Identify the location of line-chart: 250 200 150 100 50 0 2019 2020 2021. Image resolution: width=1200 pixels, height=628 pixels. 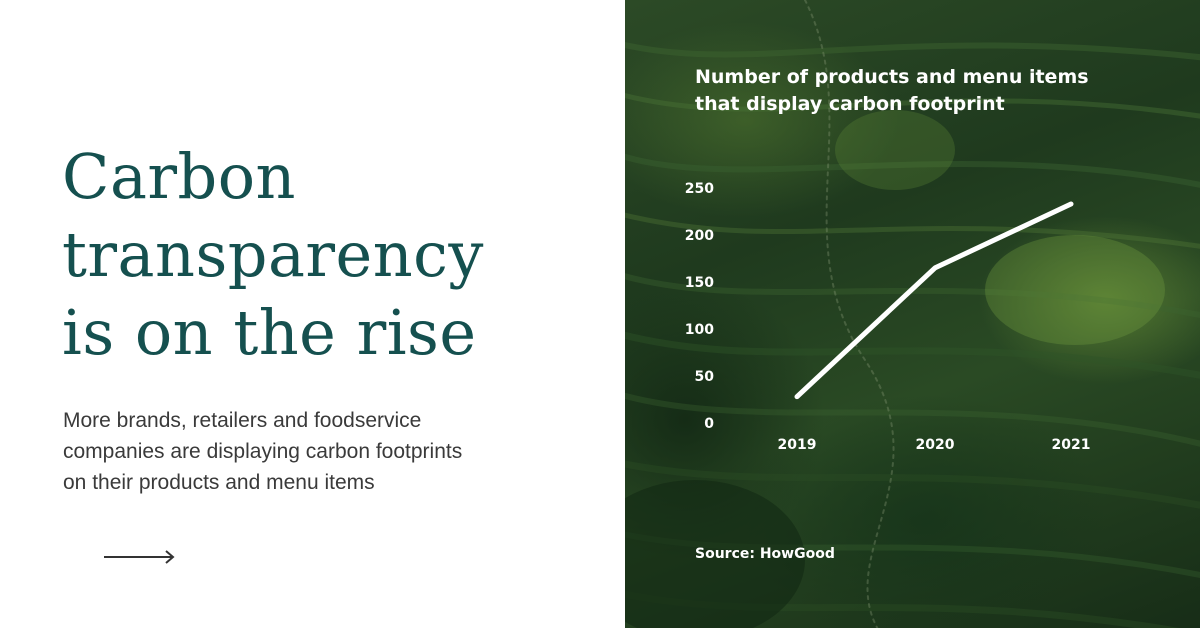
(888, 317).